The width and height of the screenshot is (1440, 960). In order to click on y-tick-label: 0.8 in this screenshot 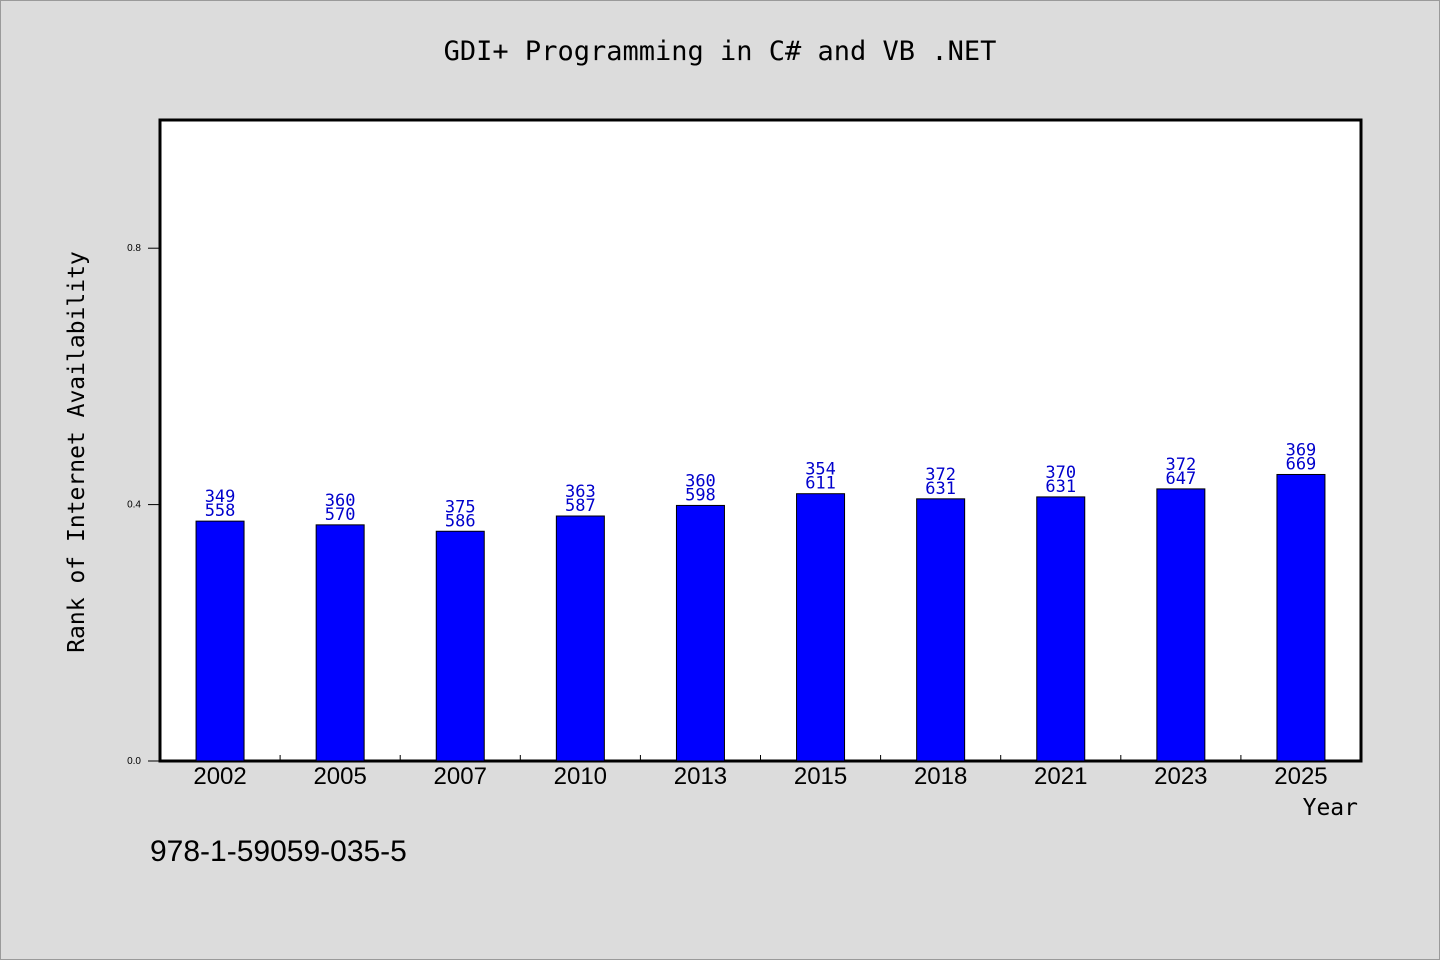, I will do `click(134, 248)`.